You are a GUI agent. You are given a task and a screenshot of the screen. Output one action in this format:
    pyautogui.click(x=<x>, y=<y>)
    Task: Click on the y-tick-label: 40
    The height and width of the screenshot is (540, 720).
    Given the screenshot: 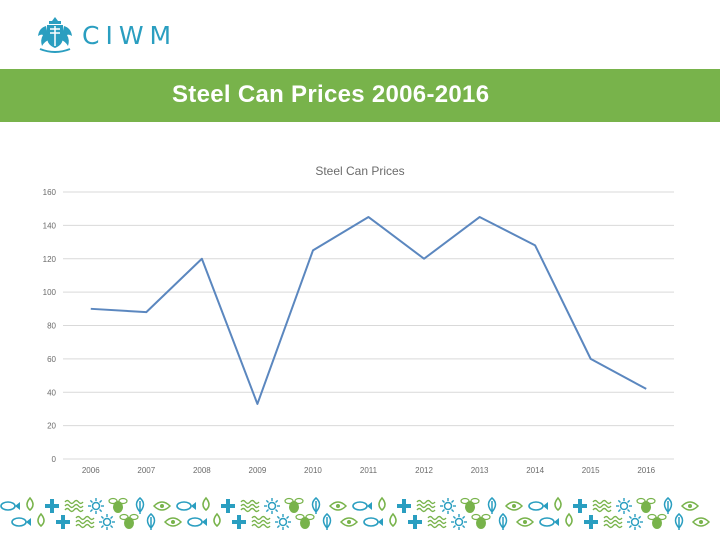 What is the action you would take?
    pyautogui.click(x=51, y=392)
    